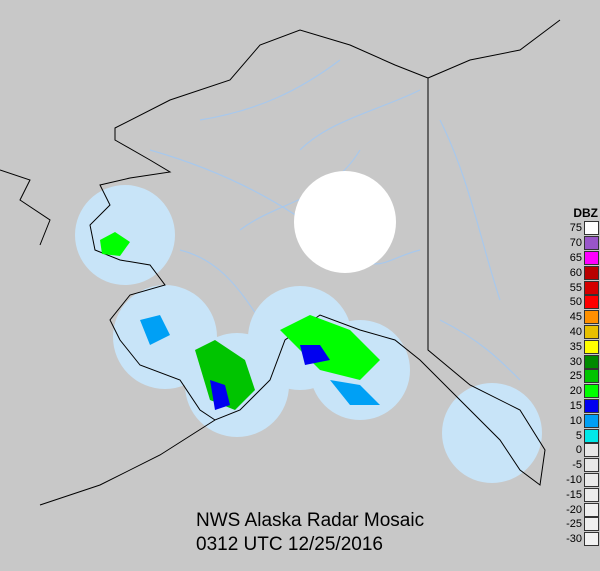 The width and height of the screenshot is (600, 571). What do you see at coordinates (575, 302) in the screenshot?
I see `legend-label: 50` at bounding box center [575, 302].